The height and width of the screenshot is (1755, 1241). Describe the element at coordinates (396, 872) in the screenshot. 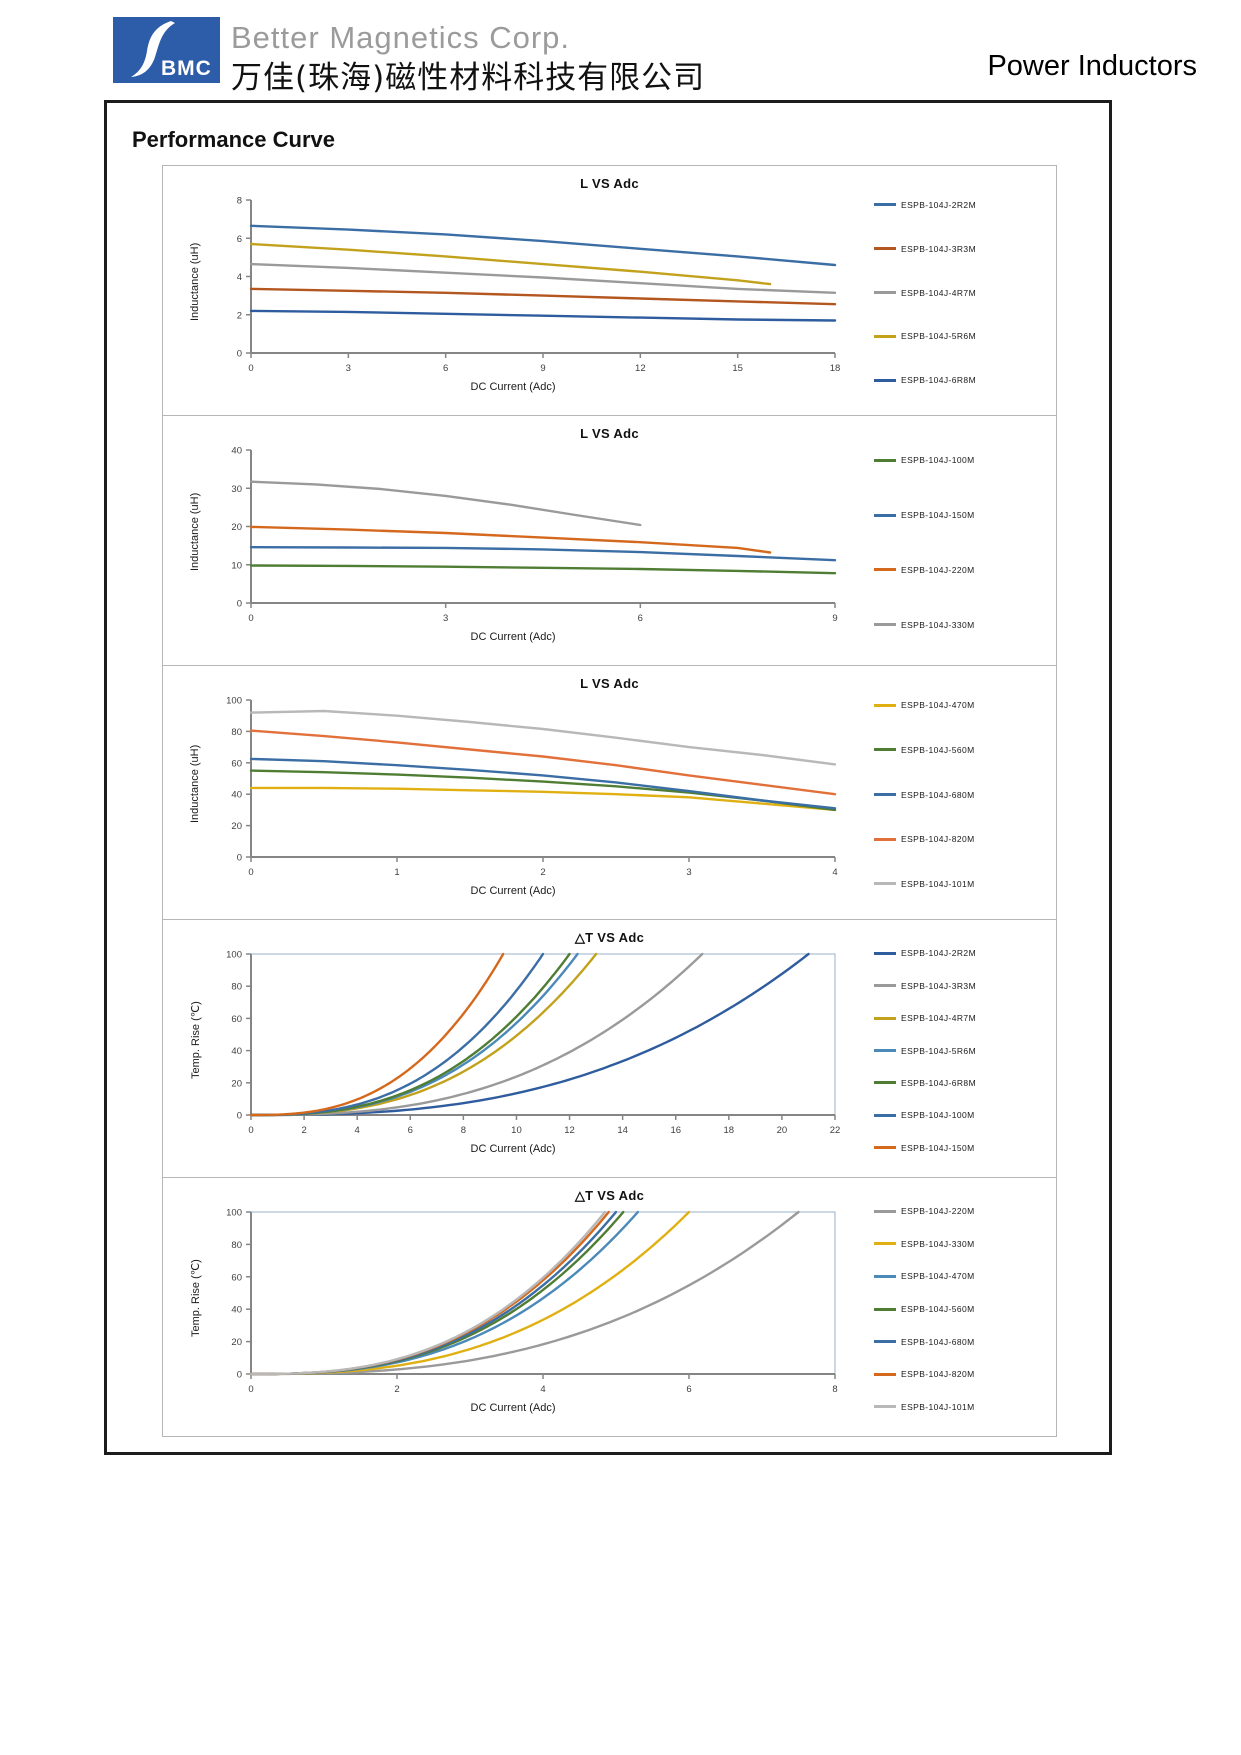

I see `svg-text: 1` at that location.